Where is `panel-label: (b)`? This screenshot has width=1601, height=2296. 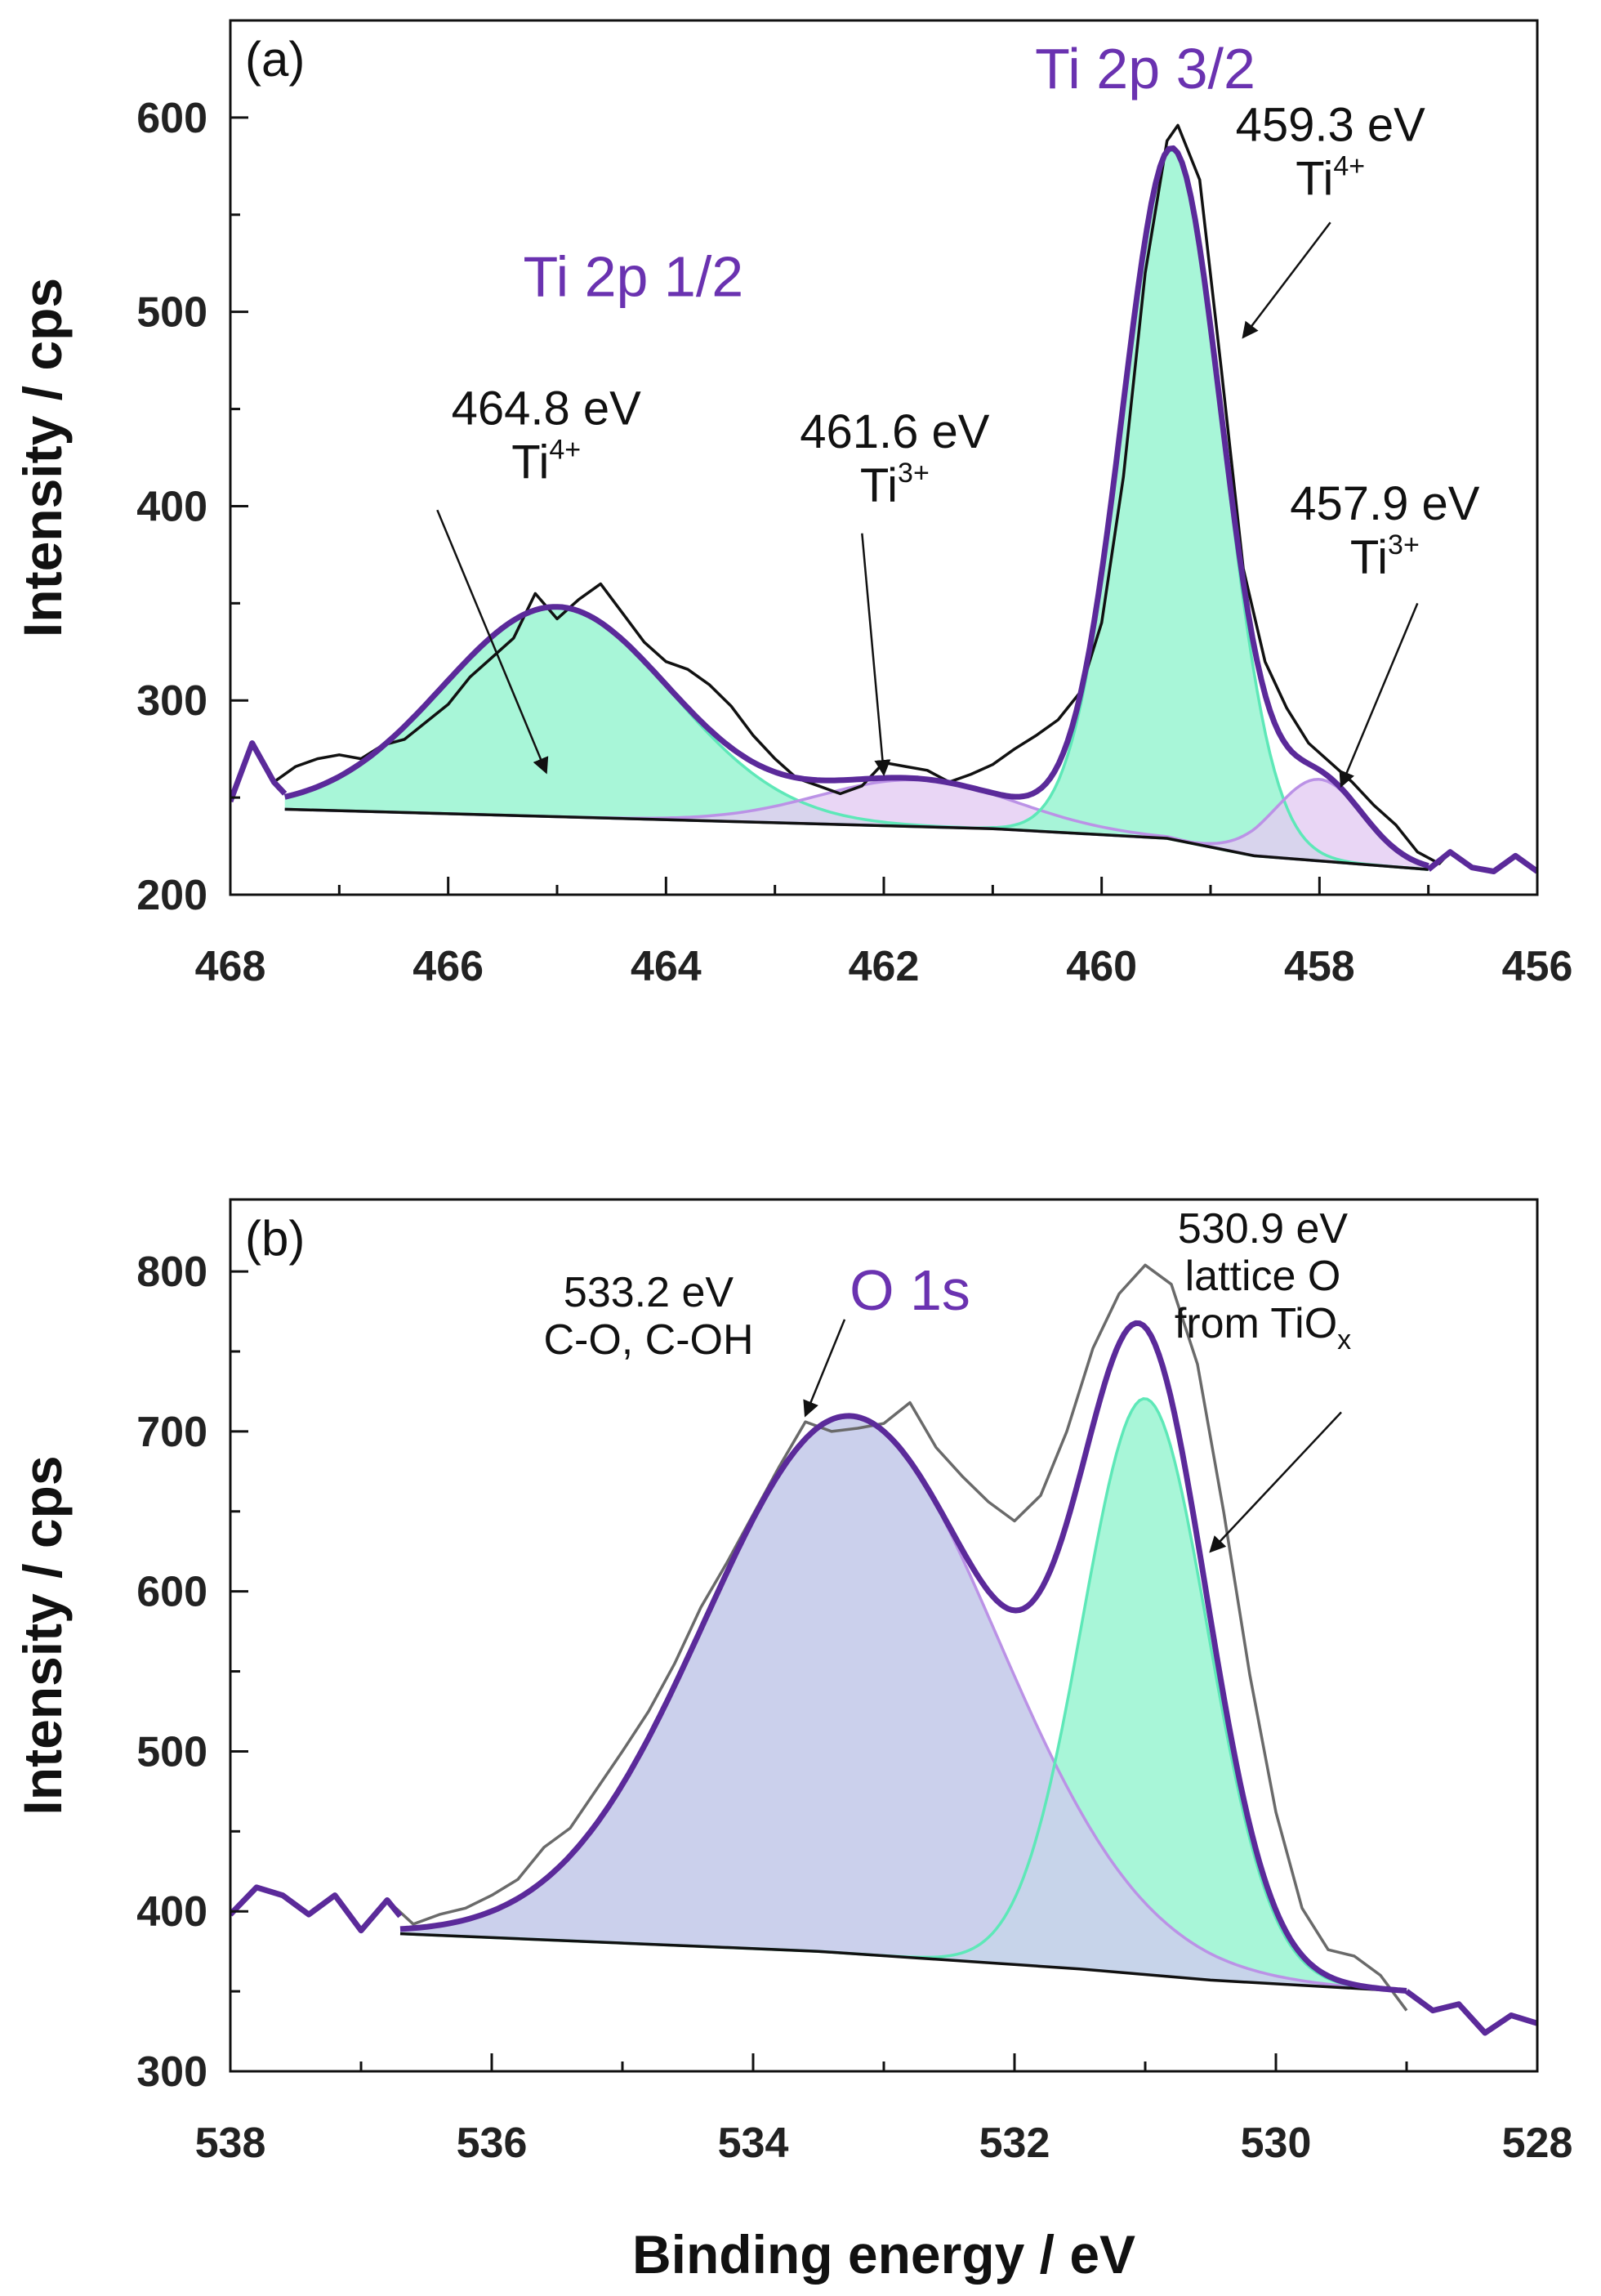 panel-label: (b) is located at coordinates (275, 1238).